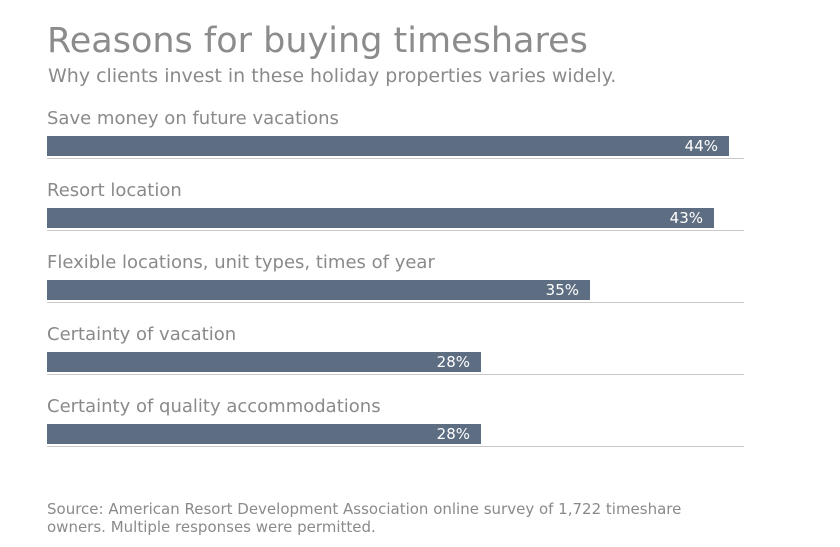 The height and width of the screenshot is (547, 840). Describe the element at coordinates (395, 206) in the screenshot. I see `bar-row: Resort location 43%` at that location.